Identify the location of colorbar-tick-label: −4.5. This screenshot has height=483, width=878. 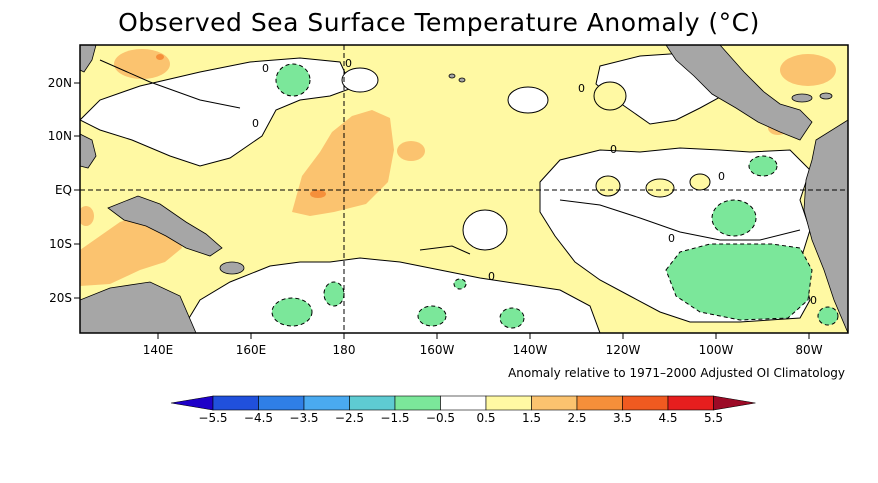
(258, 418).